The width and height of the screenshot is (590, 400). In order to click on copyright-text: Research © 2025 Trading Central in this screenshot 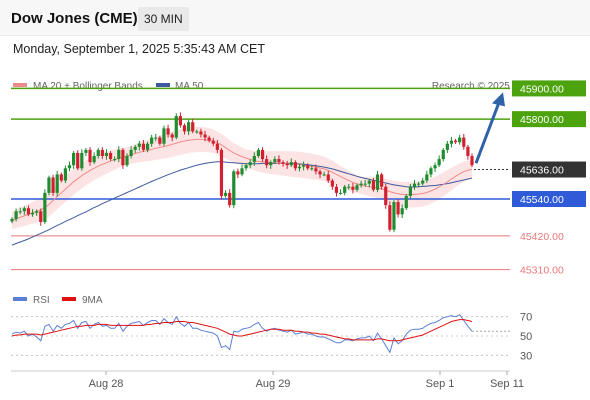, I will do `click(506, 86)`.